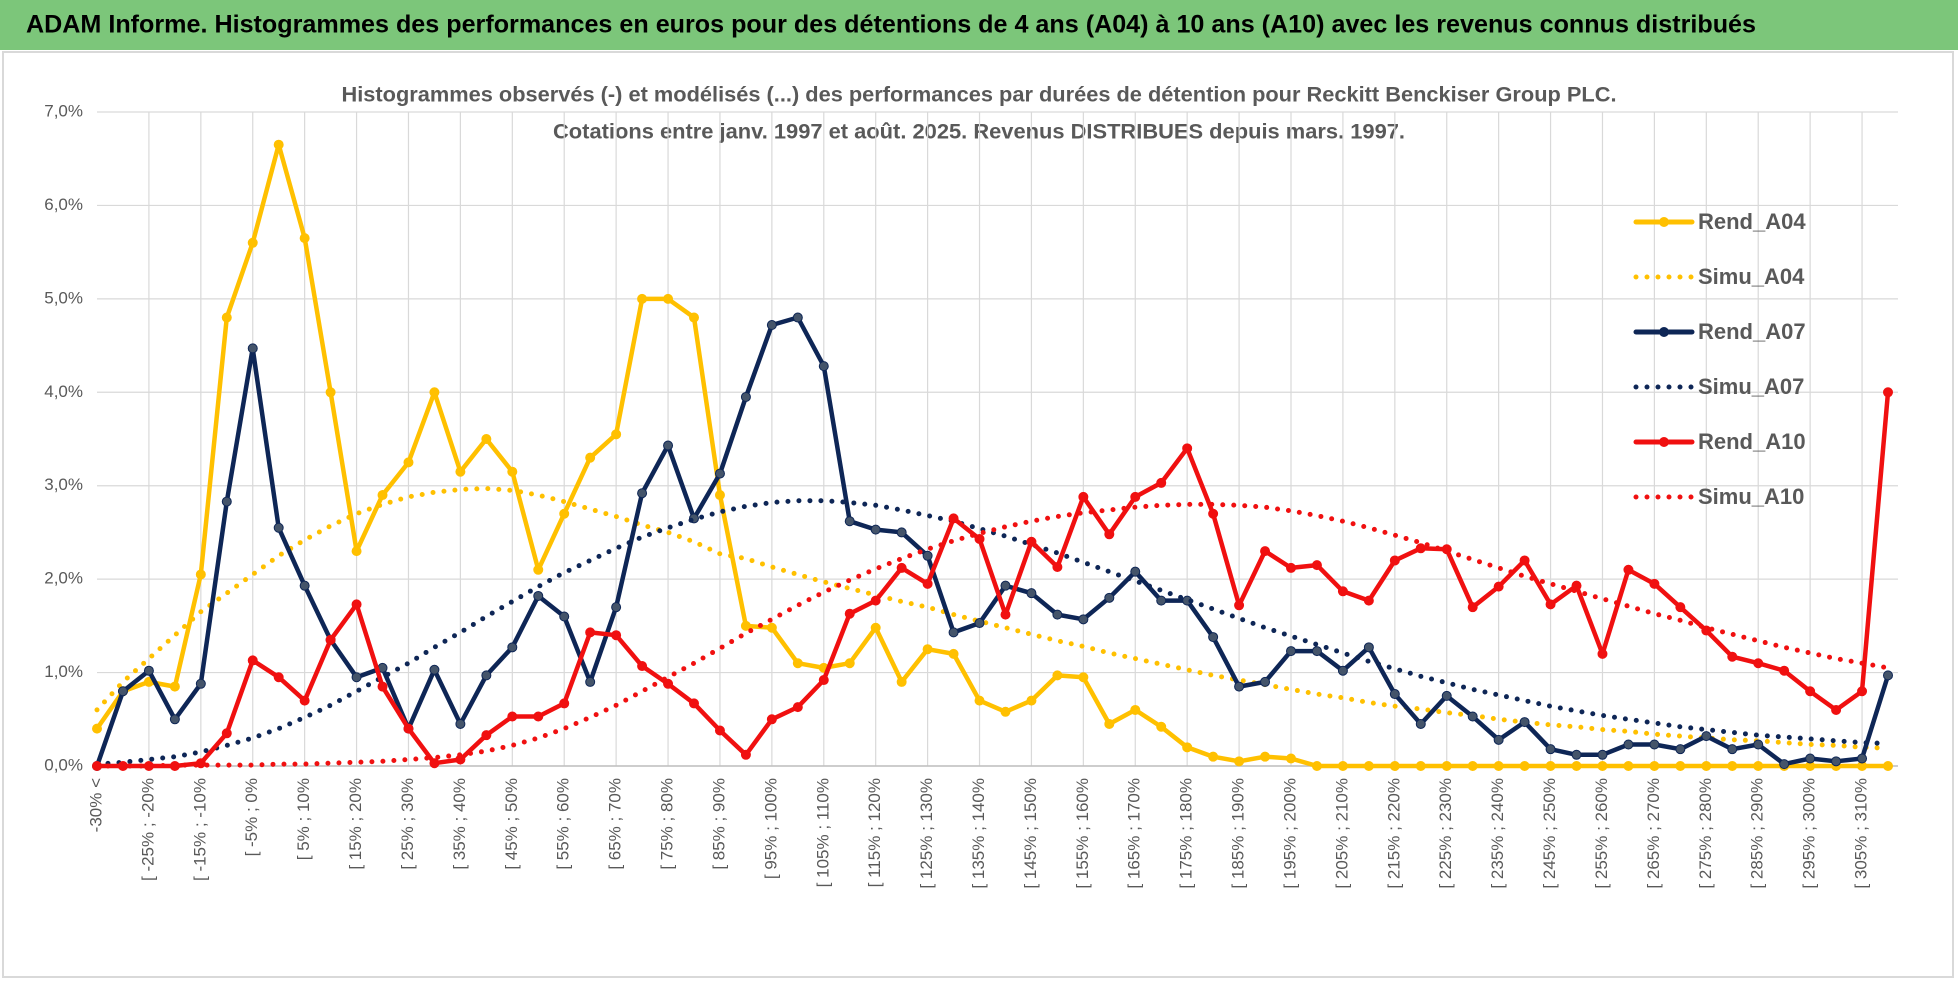 The height and width of the screenshot is (983, 1958). What do you see at coordinates (63, 110) in the screenshot?
I see `y-tick-label: 7,0%` at bounding box center [63, 110].